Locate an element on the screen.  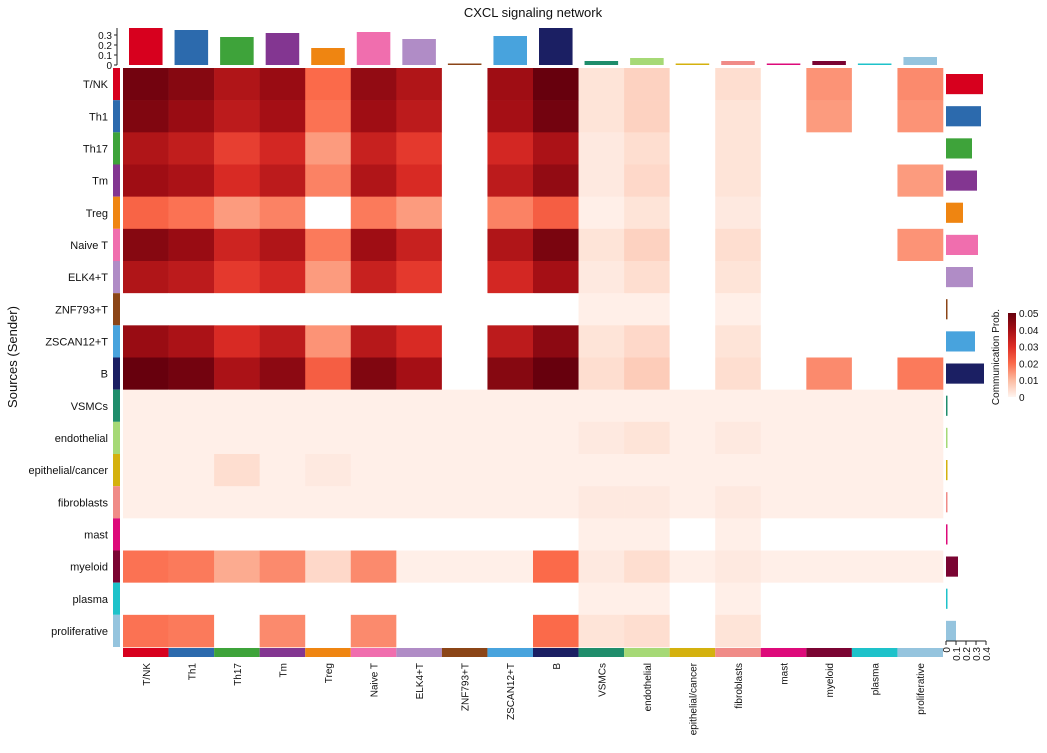
row-label: mast is located at coordinates (96, 535).